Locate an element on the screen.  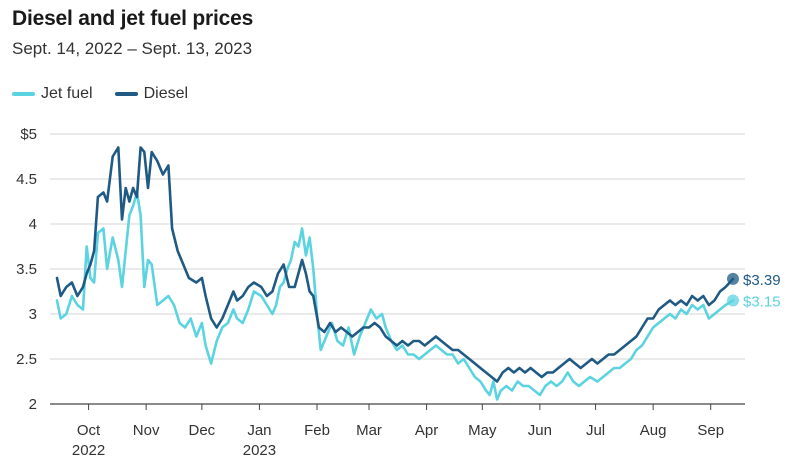
legend-label-diesel: Diesel is located at coordinates (166, 93).